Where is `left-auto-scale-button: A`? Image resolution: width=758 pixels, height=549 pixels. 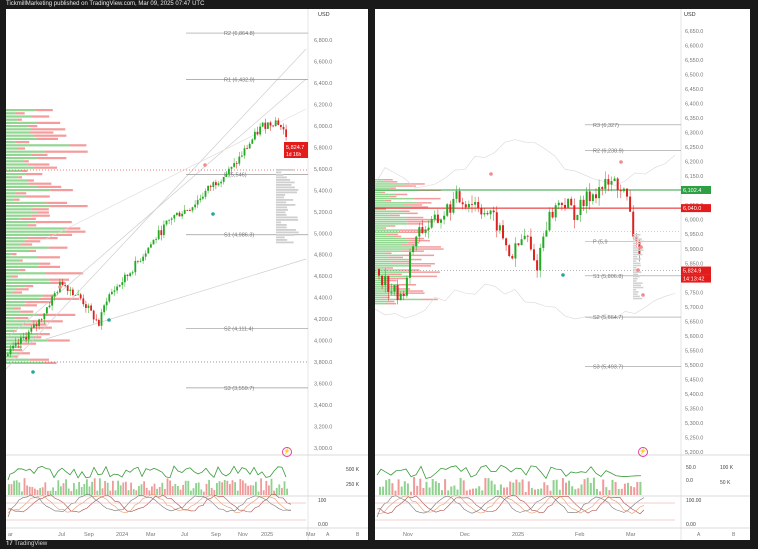 left-auto-scale-button: A is located at coordinates (328, 535).